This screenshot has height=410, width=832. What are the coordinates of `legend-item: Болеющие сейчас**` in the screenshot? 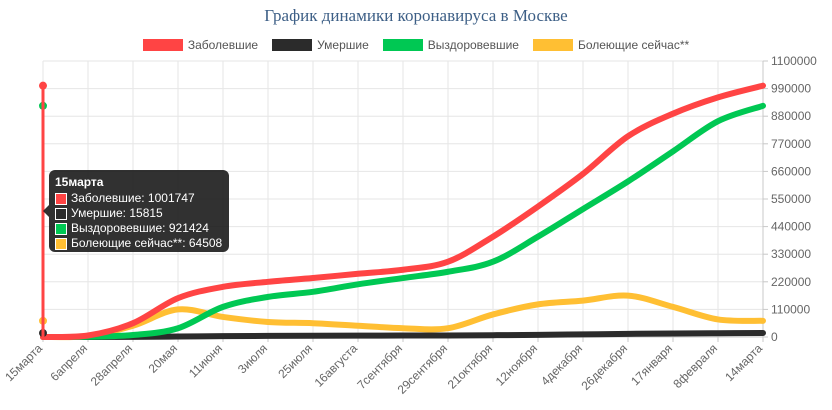 It's located at (611, 45).